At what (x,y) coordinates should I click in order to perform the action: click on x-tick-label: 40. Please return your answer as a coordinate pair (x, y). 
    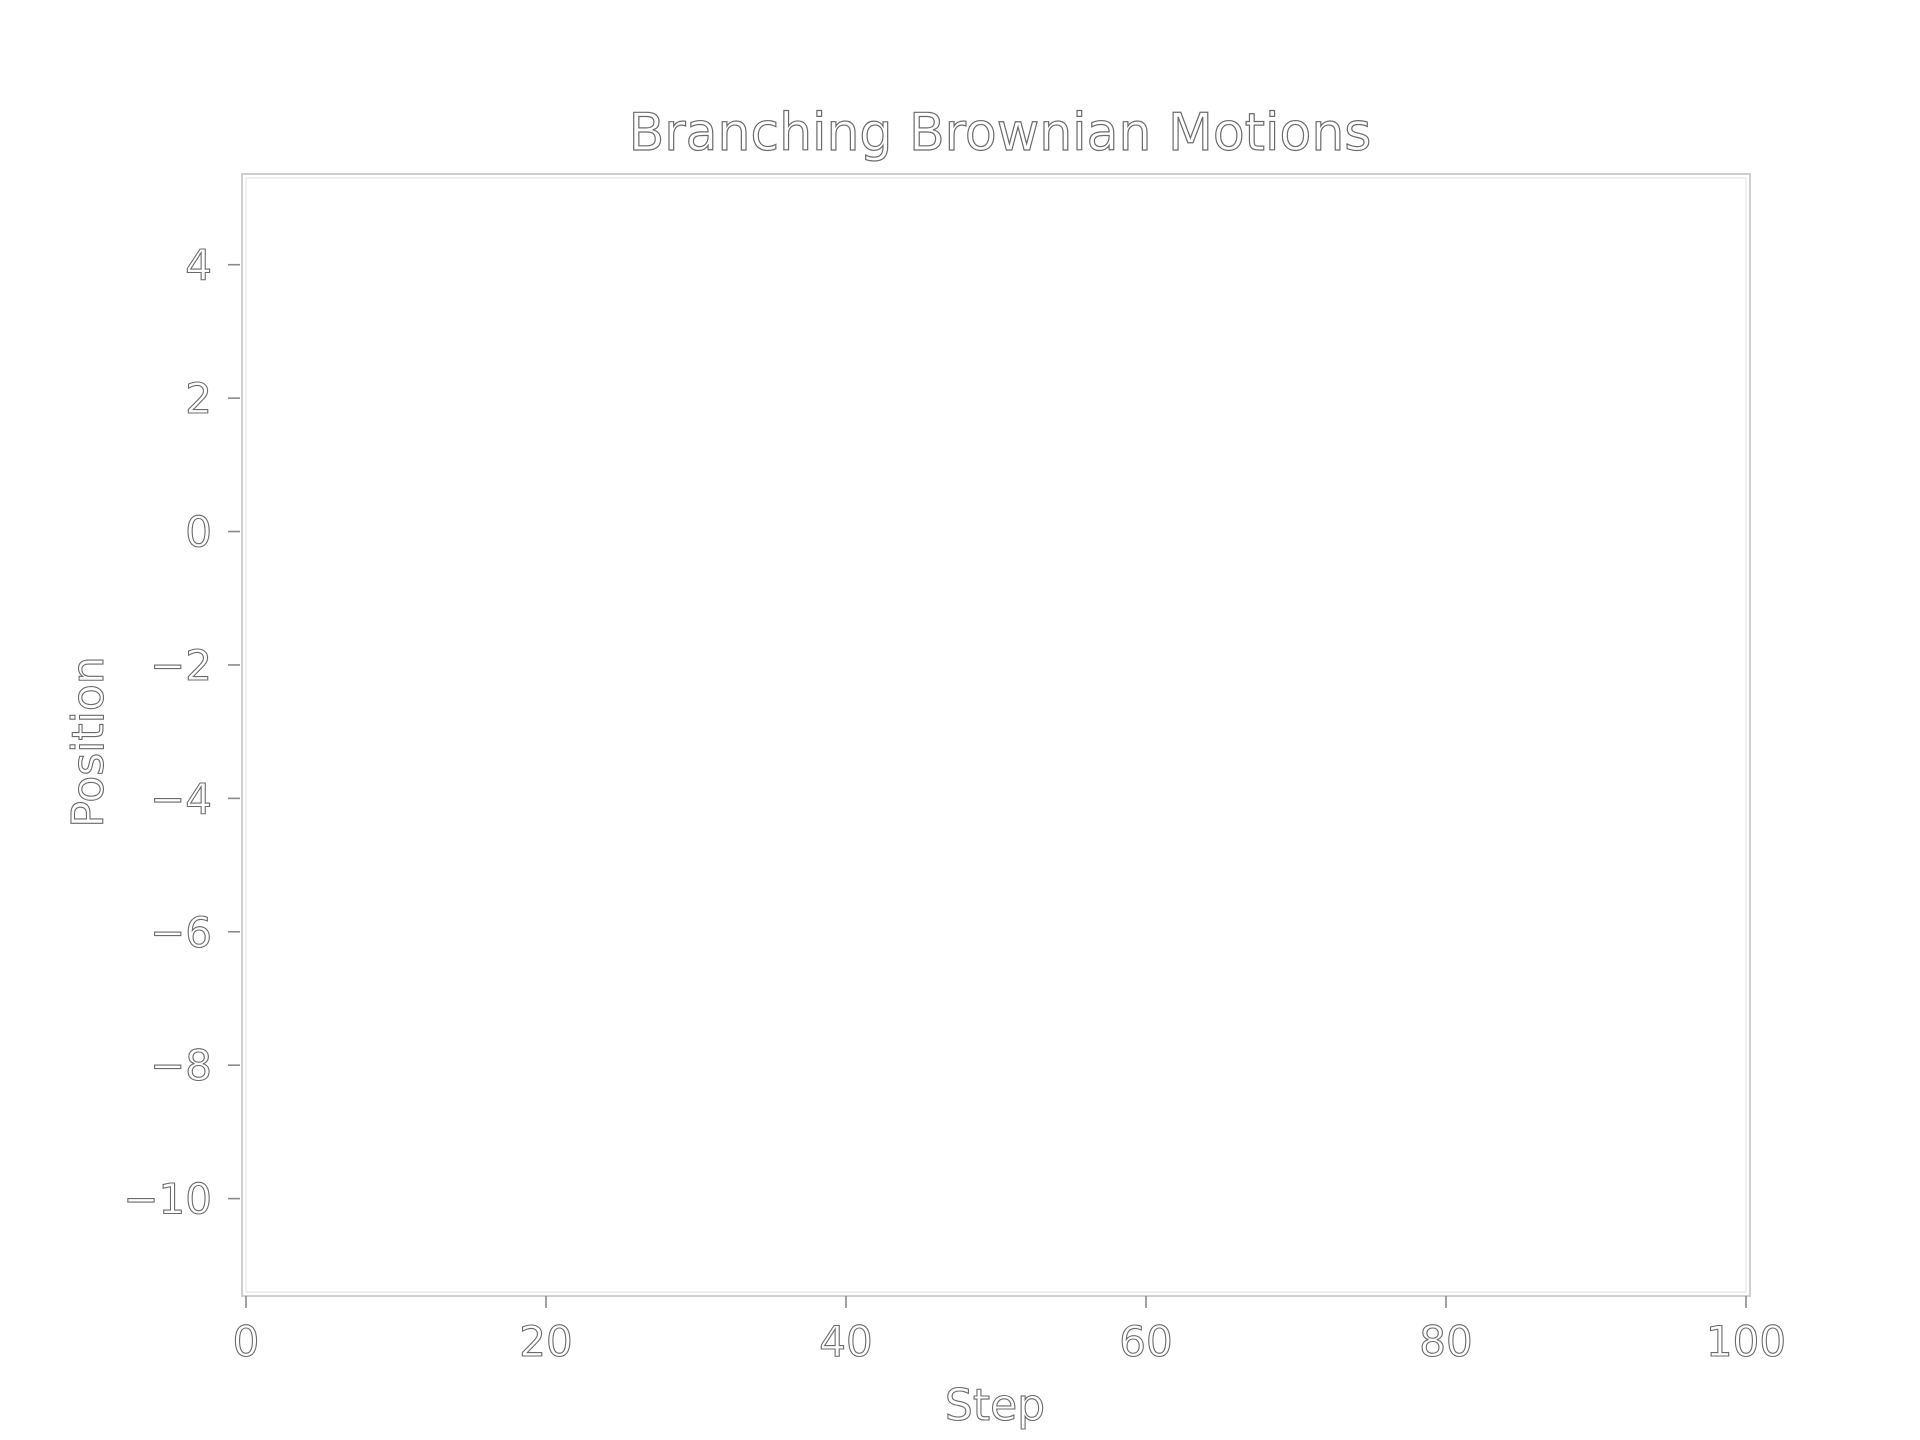
    Looking at the image, I should click on (845, 1341).